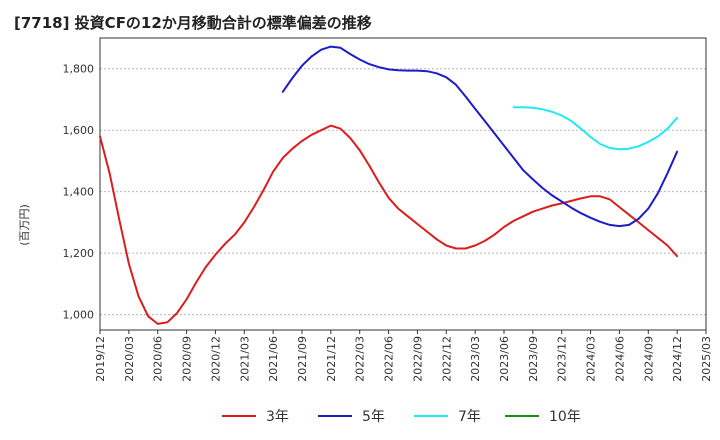  I want to click on legend-item: 5年, so click(351, 416).